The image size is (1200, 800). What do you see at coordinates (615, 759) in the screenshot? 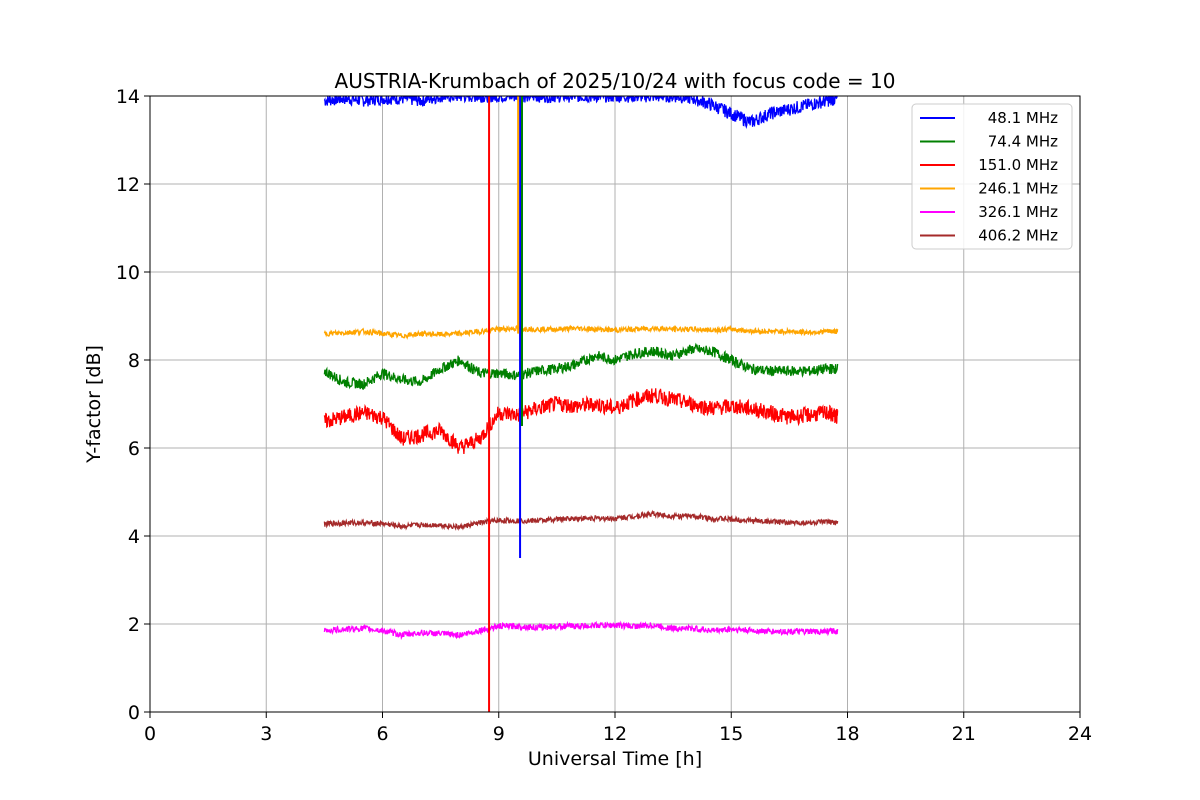
I see `x-axis-label: Universal Time [h]` at bounding box center [615, 759].